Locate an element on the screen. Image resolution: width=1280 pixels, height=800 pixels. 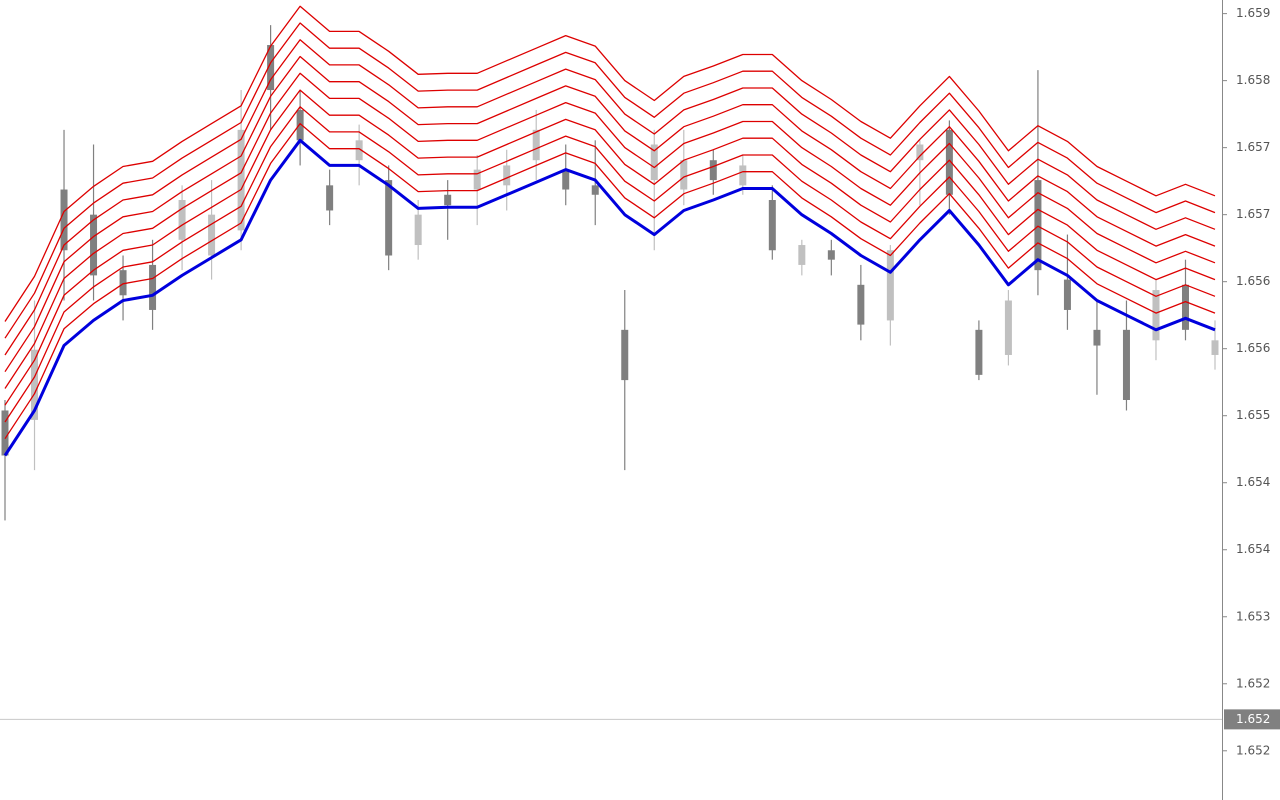
y-tick-label: 1.655 is located at coordinates (1253, 415).